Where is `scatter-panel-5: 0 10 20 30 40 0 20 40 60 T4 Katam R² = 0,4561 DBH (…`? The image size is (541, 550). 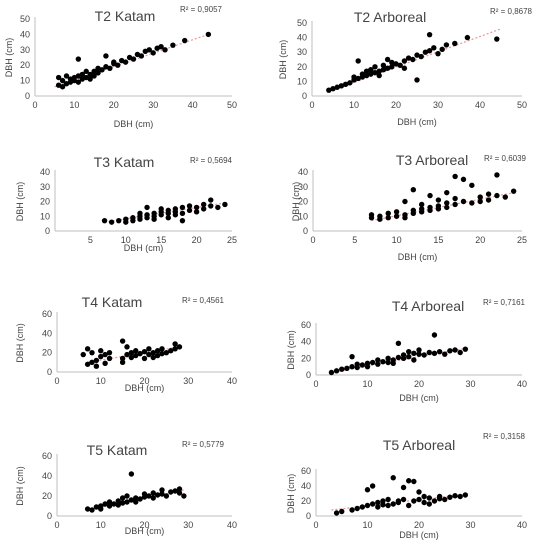 scatter-panel-5: 0 10 20 30 40 0 20 40 60 T4 Katam R² = 0,4561 DBH (… is located at coordinates (126, 343).